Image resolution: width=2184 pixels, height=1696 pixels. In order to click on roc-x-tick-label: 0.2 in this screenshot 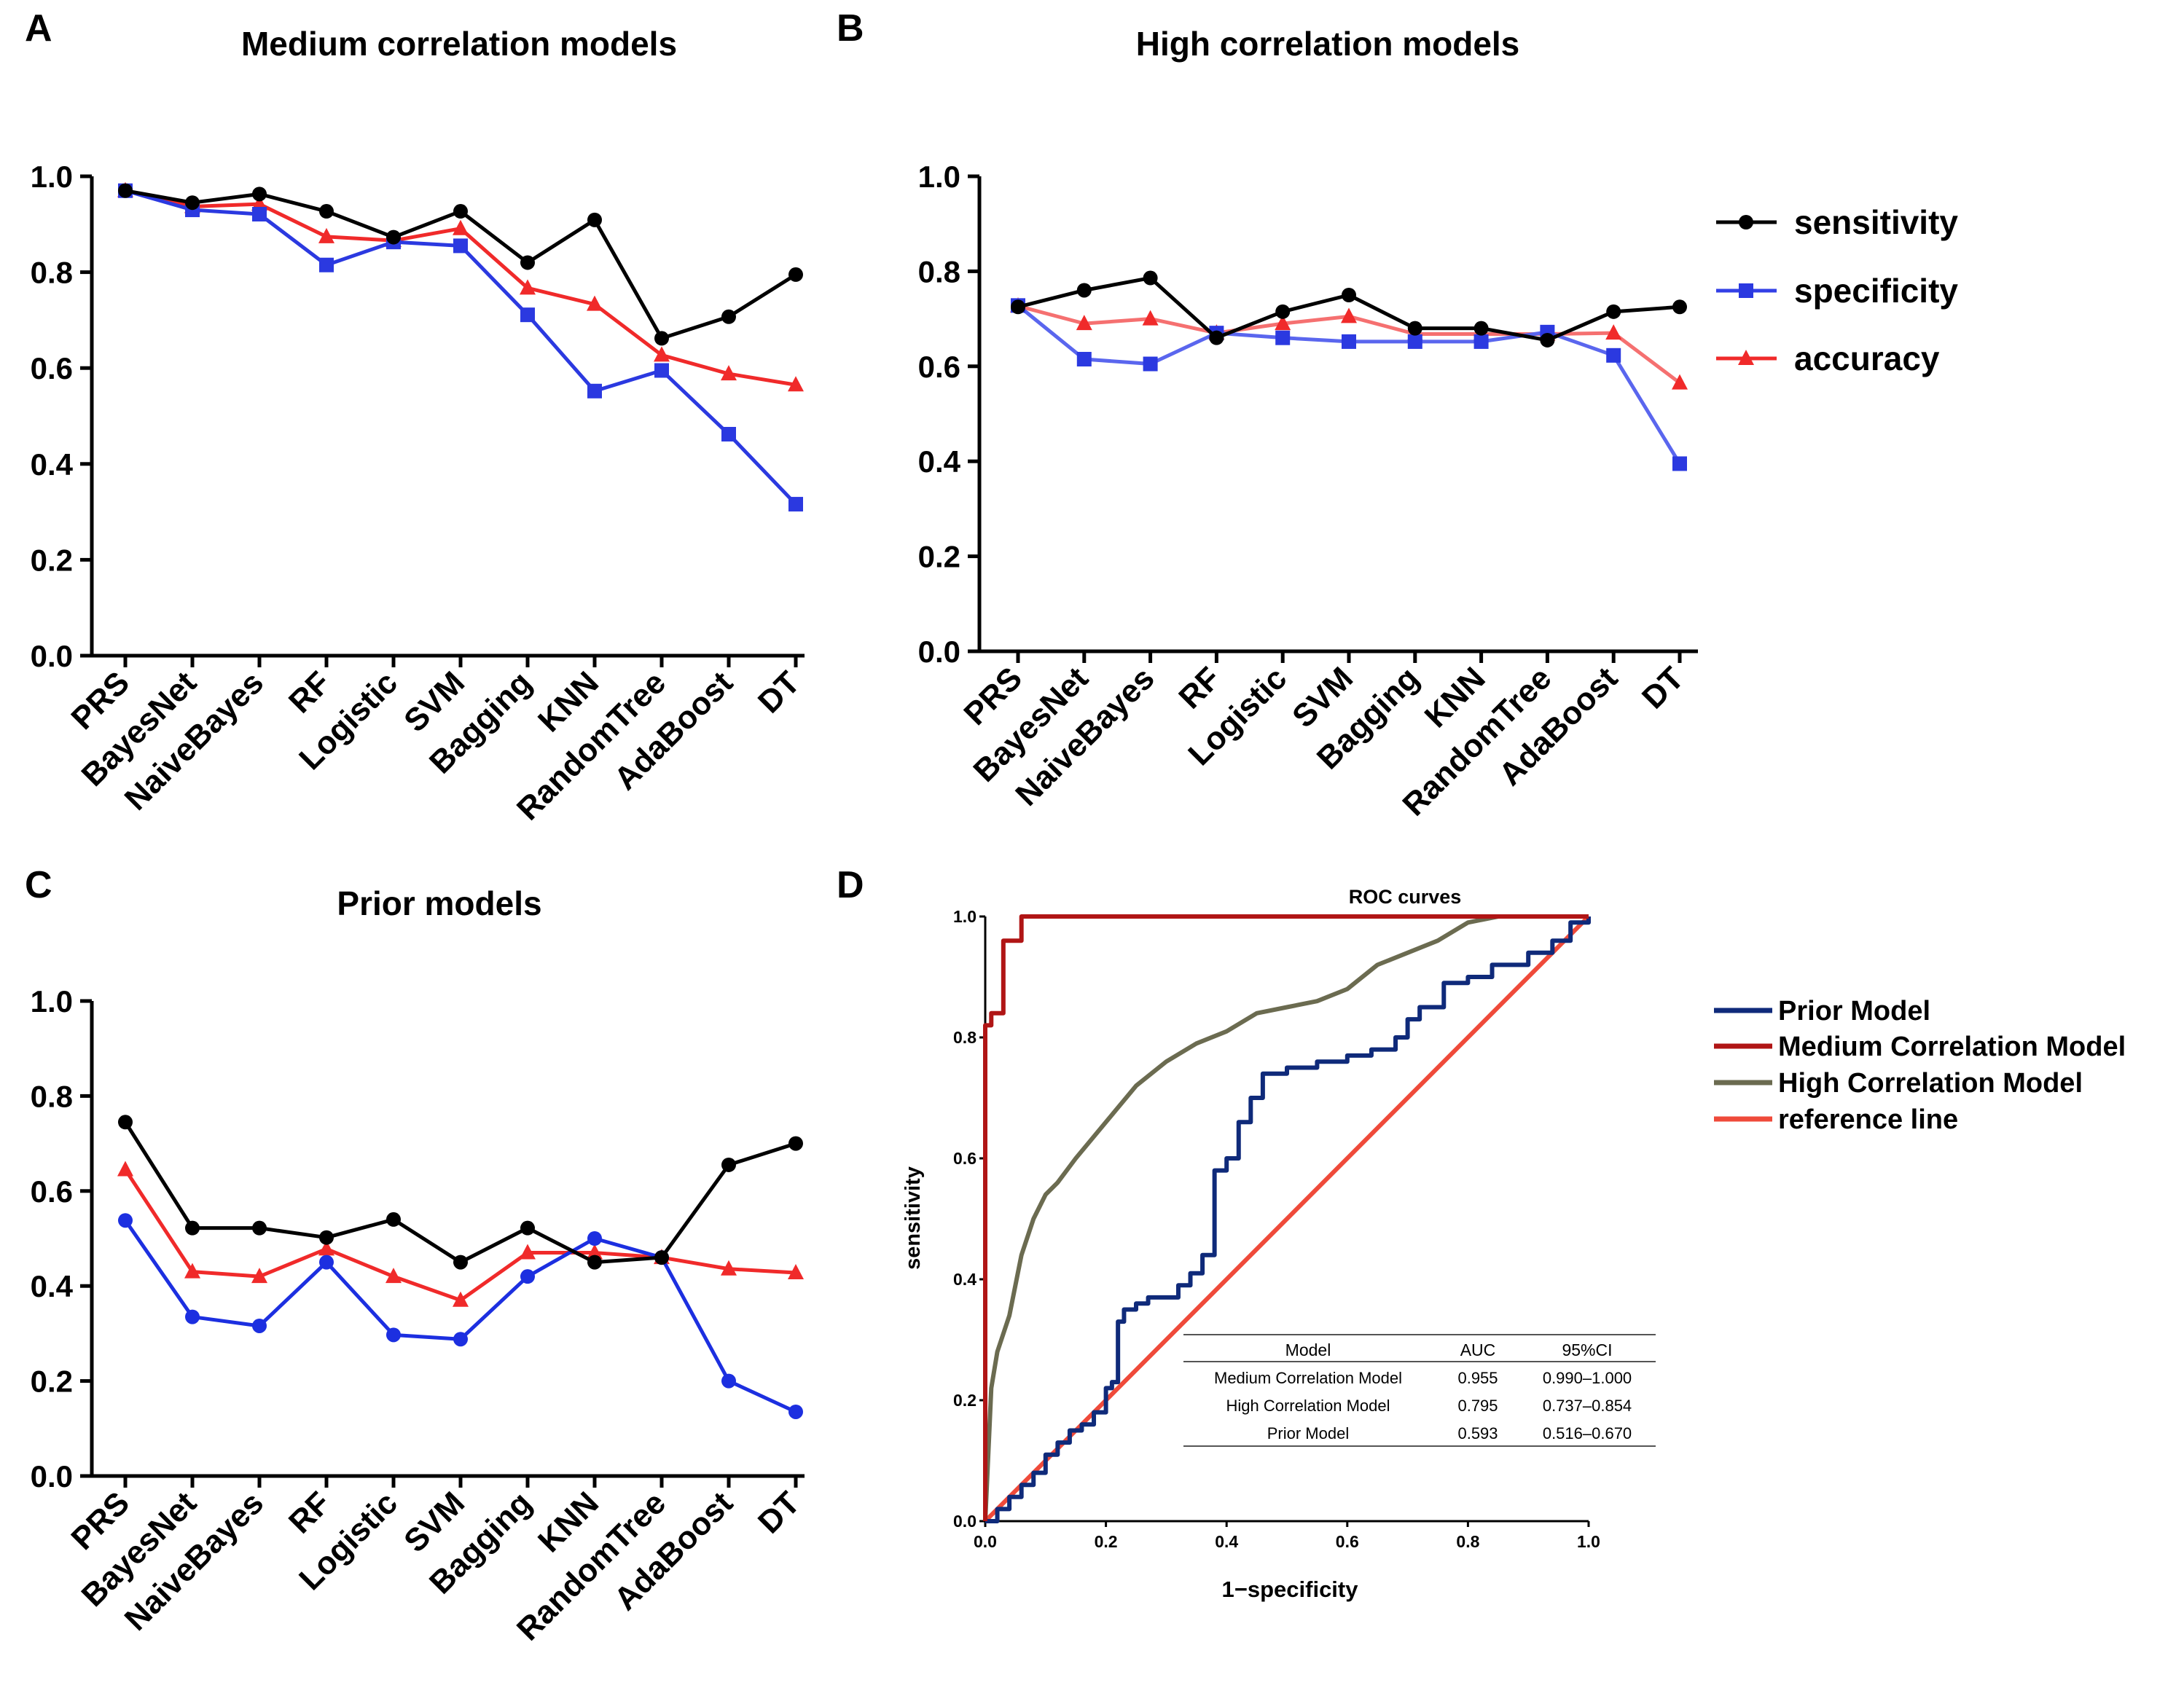, I will do `click(1106, 1541)`.